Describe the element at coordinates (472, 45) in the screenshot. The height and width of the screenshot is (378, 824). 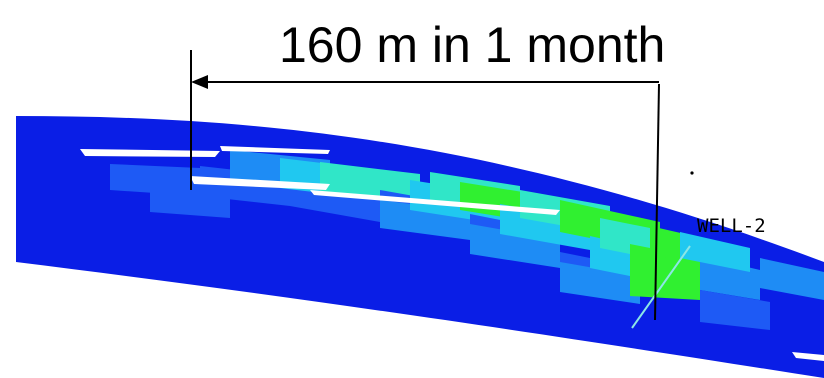
I see `distance-headline: 160 m in 1 month` at that location.